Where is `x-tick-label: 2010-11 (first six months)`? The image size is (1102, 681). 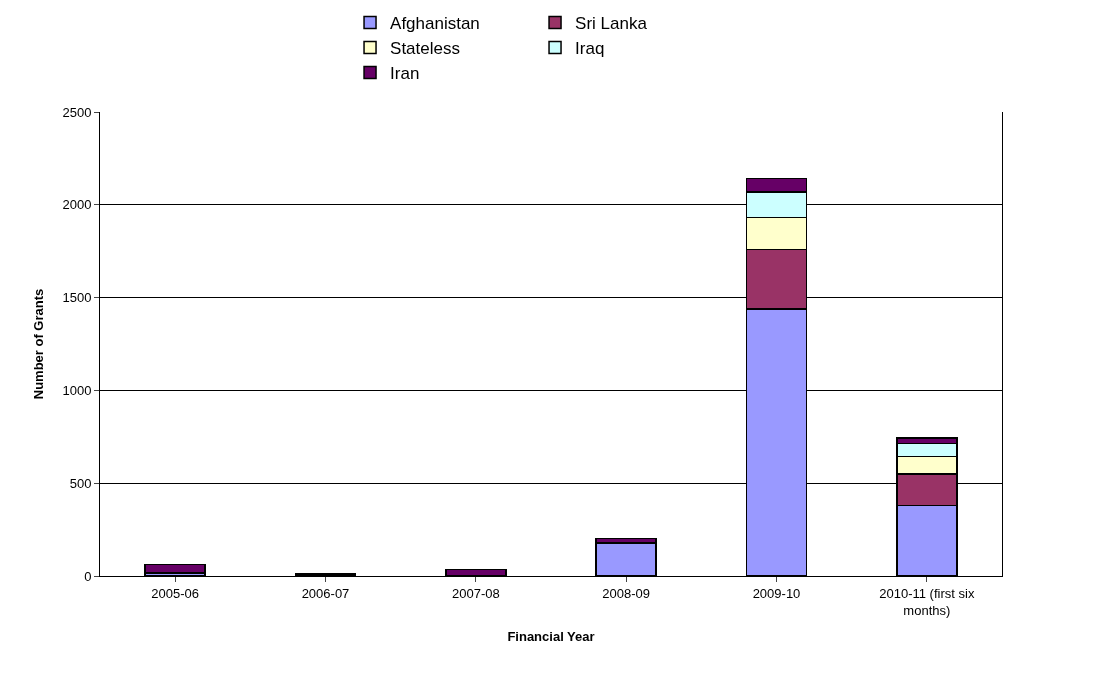 x-tick-label: 2010-11 (first six months) is located at coordinates (927, 601).